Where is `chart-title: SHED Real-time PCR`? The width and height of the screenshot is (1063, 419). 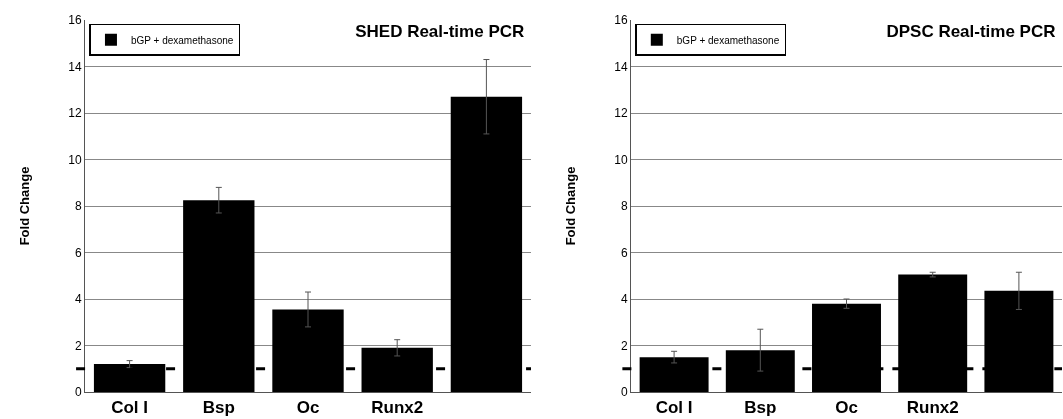 chart-title: SHED Real-time PCR is located at coordinates (440, 32).